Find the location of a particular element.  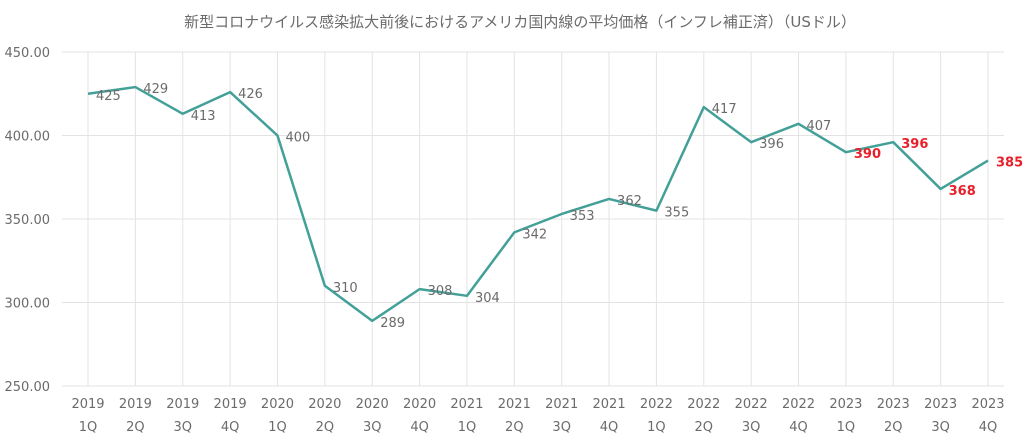

y-tick-label: 250.00 is located at coordinates (28, 387).